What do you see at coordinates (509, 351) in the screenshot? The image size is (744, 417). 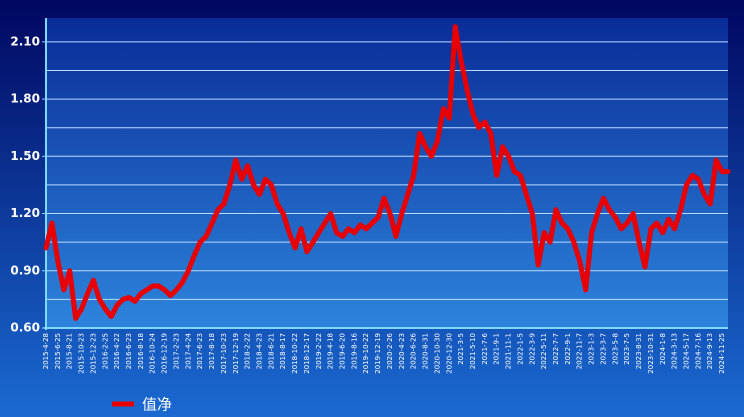 I see `x-tick-label: 2021-11-1` at bounding box center [509, 351].